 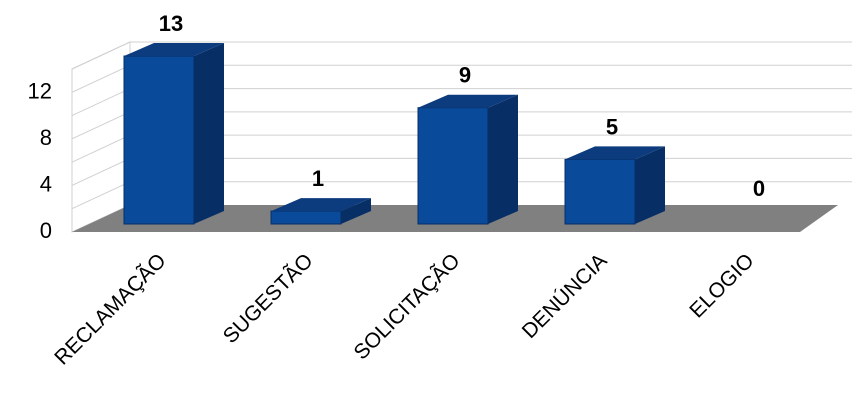 I want to click on data-label-reclamacao: 13, so click(x=171, y=23).